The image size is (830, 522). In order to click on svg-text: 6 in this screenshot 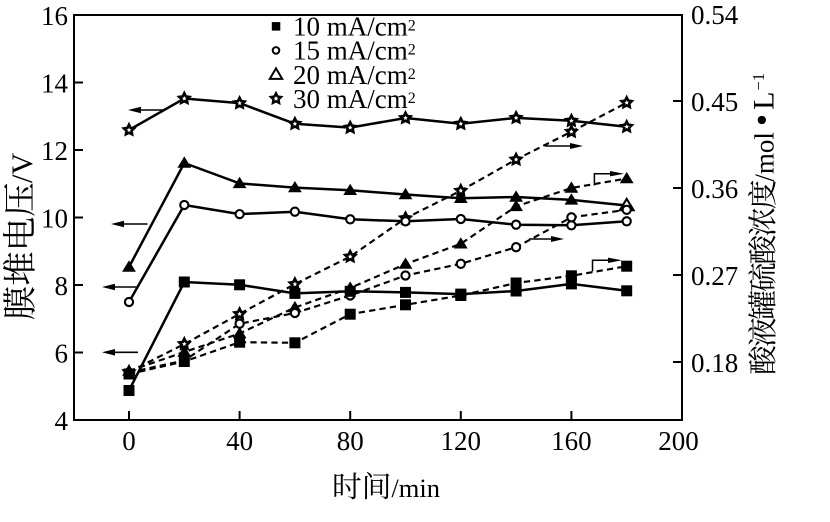, I will do `click(62, 353)`.